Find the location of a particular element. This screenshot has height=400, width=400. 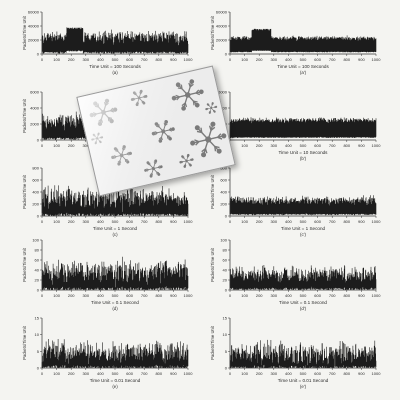

y-tick-label: 80 is located at coordinates (37, 250).